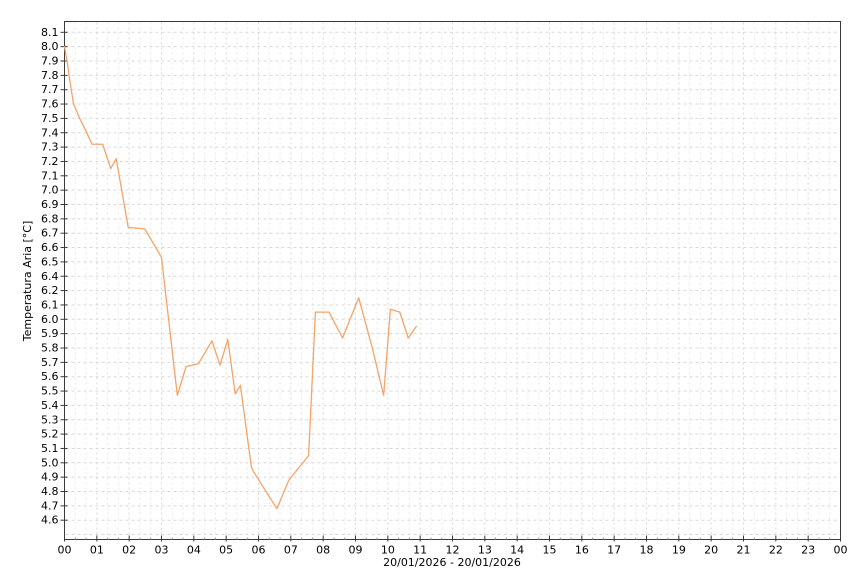 This screenshot has width=860, height=577. I want to click on x-tick-label: 04, so click(194, 550).